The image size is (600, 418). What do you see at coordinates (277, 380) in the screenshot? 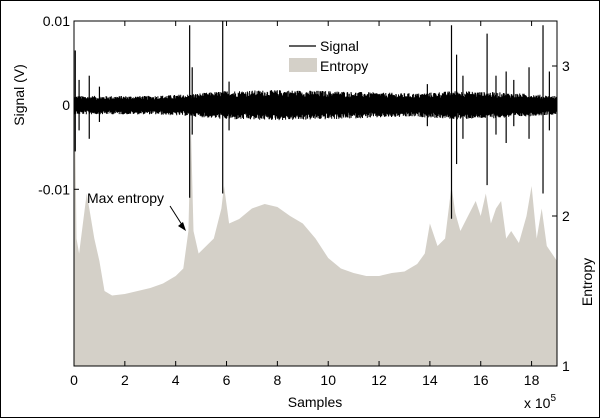
I see `x-tick-label: 8` at bounding box center [277, 380].